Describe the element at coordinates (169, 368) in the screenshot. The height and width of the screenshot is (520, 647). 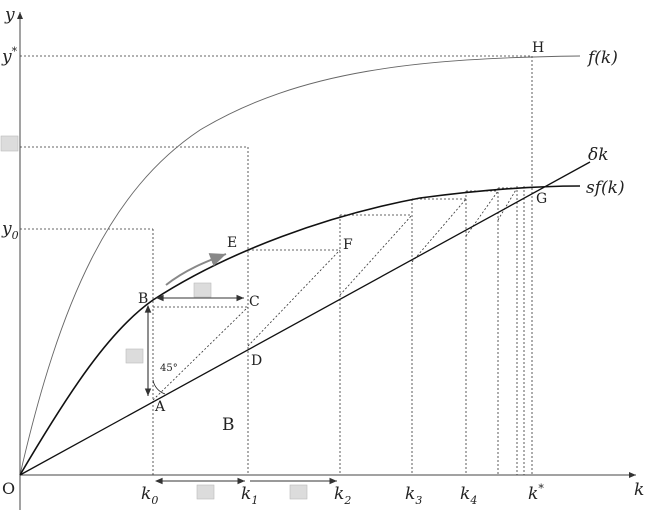
I see `angle-label: 45°` at that location.